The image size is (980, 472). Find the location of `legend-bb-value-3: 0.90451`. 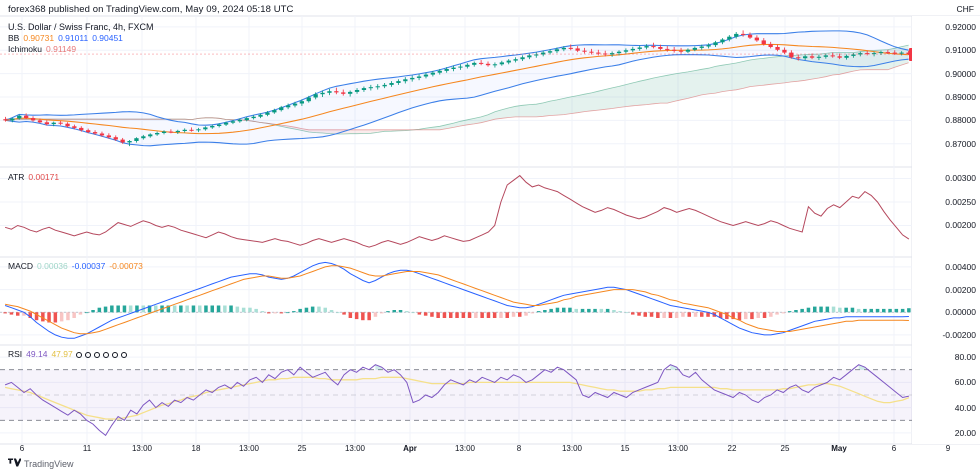

legend-bb-value-3: 0.90451 is located at coordinates (107, 38).